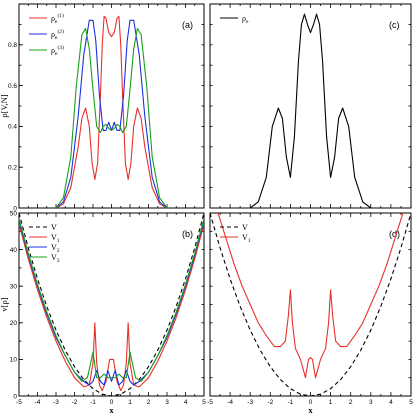  Describe the element at coordinates (4, 105) in the screenshot. I see `y-axis-label-a: ρ[V,N]` at that location.